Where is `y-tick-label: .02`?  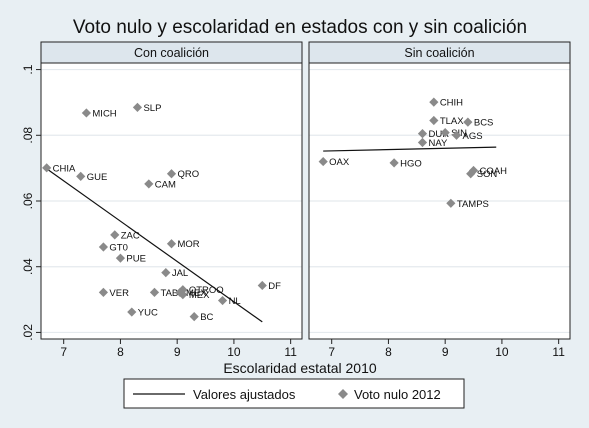 y-tick-label: .02 is located at coordinates (28, 332).